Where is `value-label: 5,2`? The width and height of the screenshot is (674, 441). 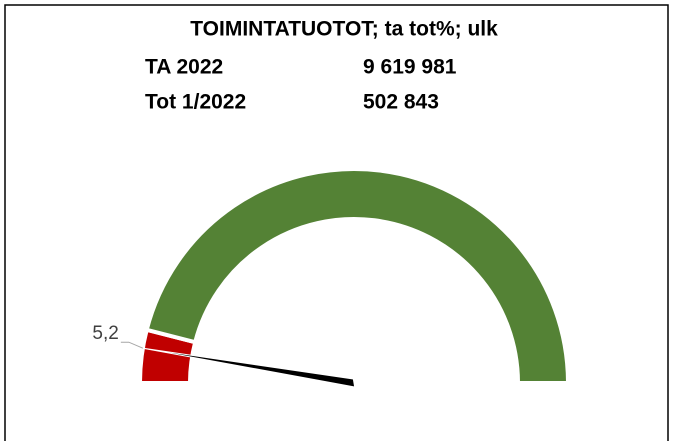
value-label: 5,2 is located at coordinates (105, 333).